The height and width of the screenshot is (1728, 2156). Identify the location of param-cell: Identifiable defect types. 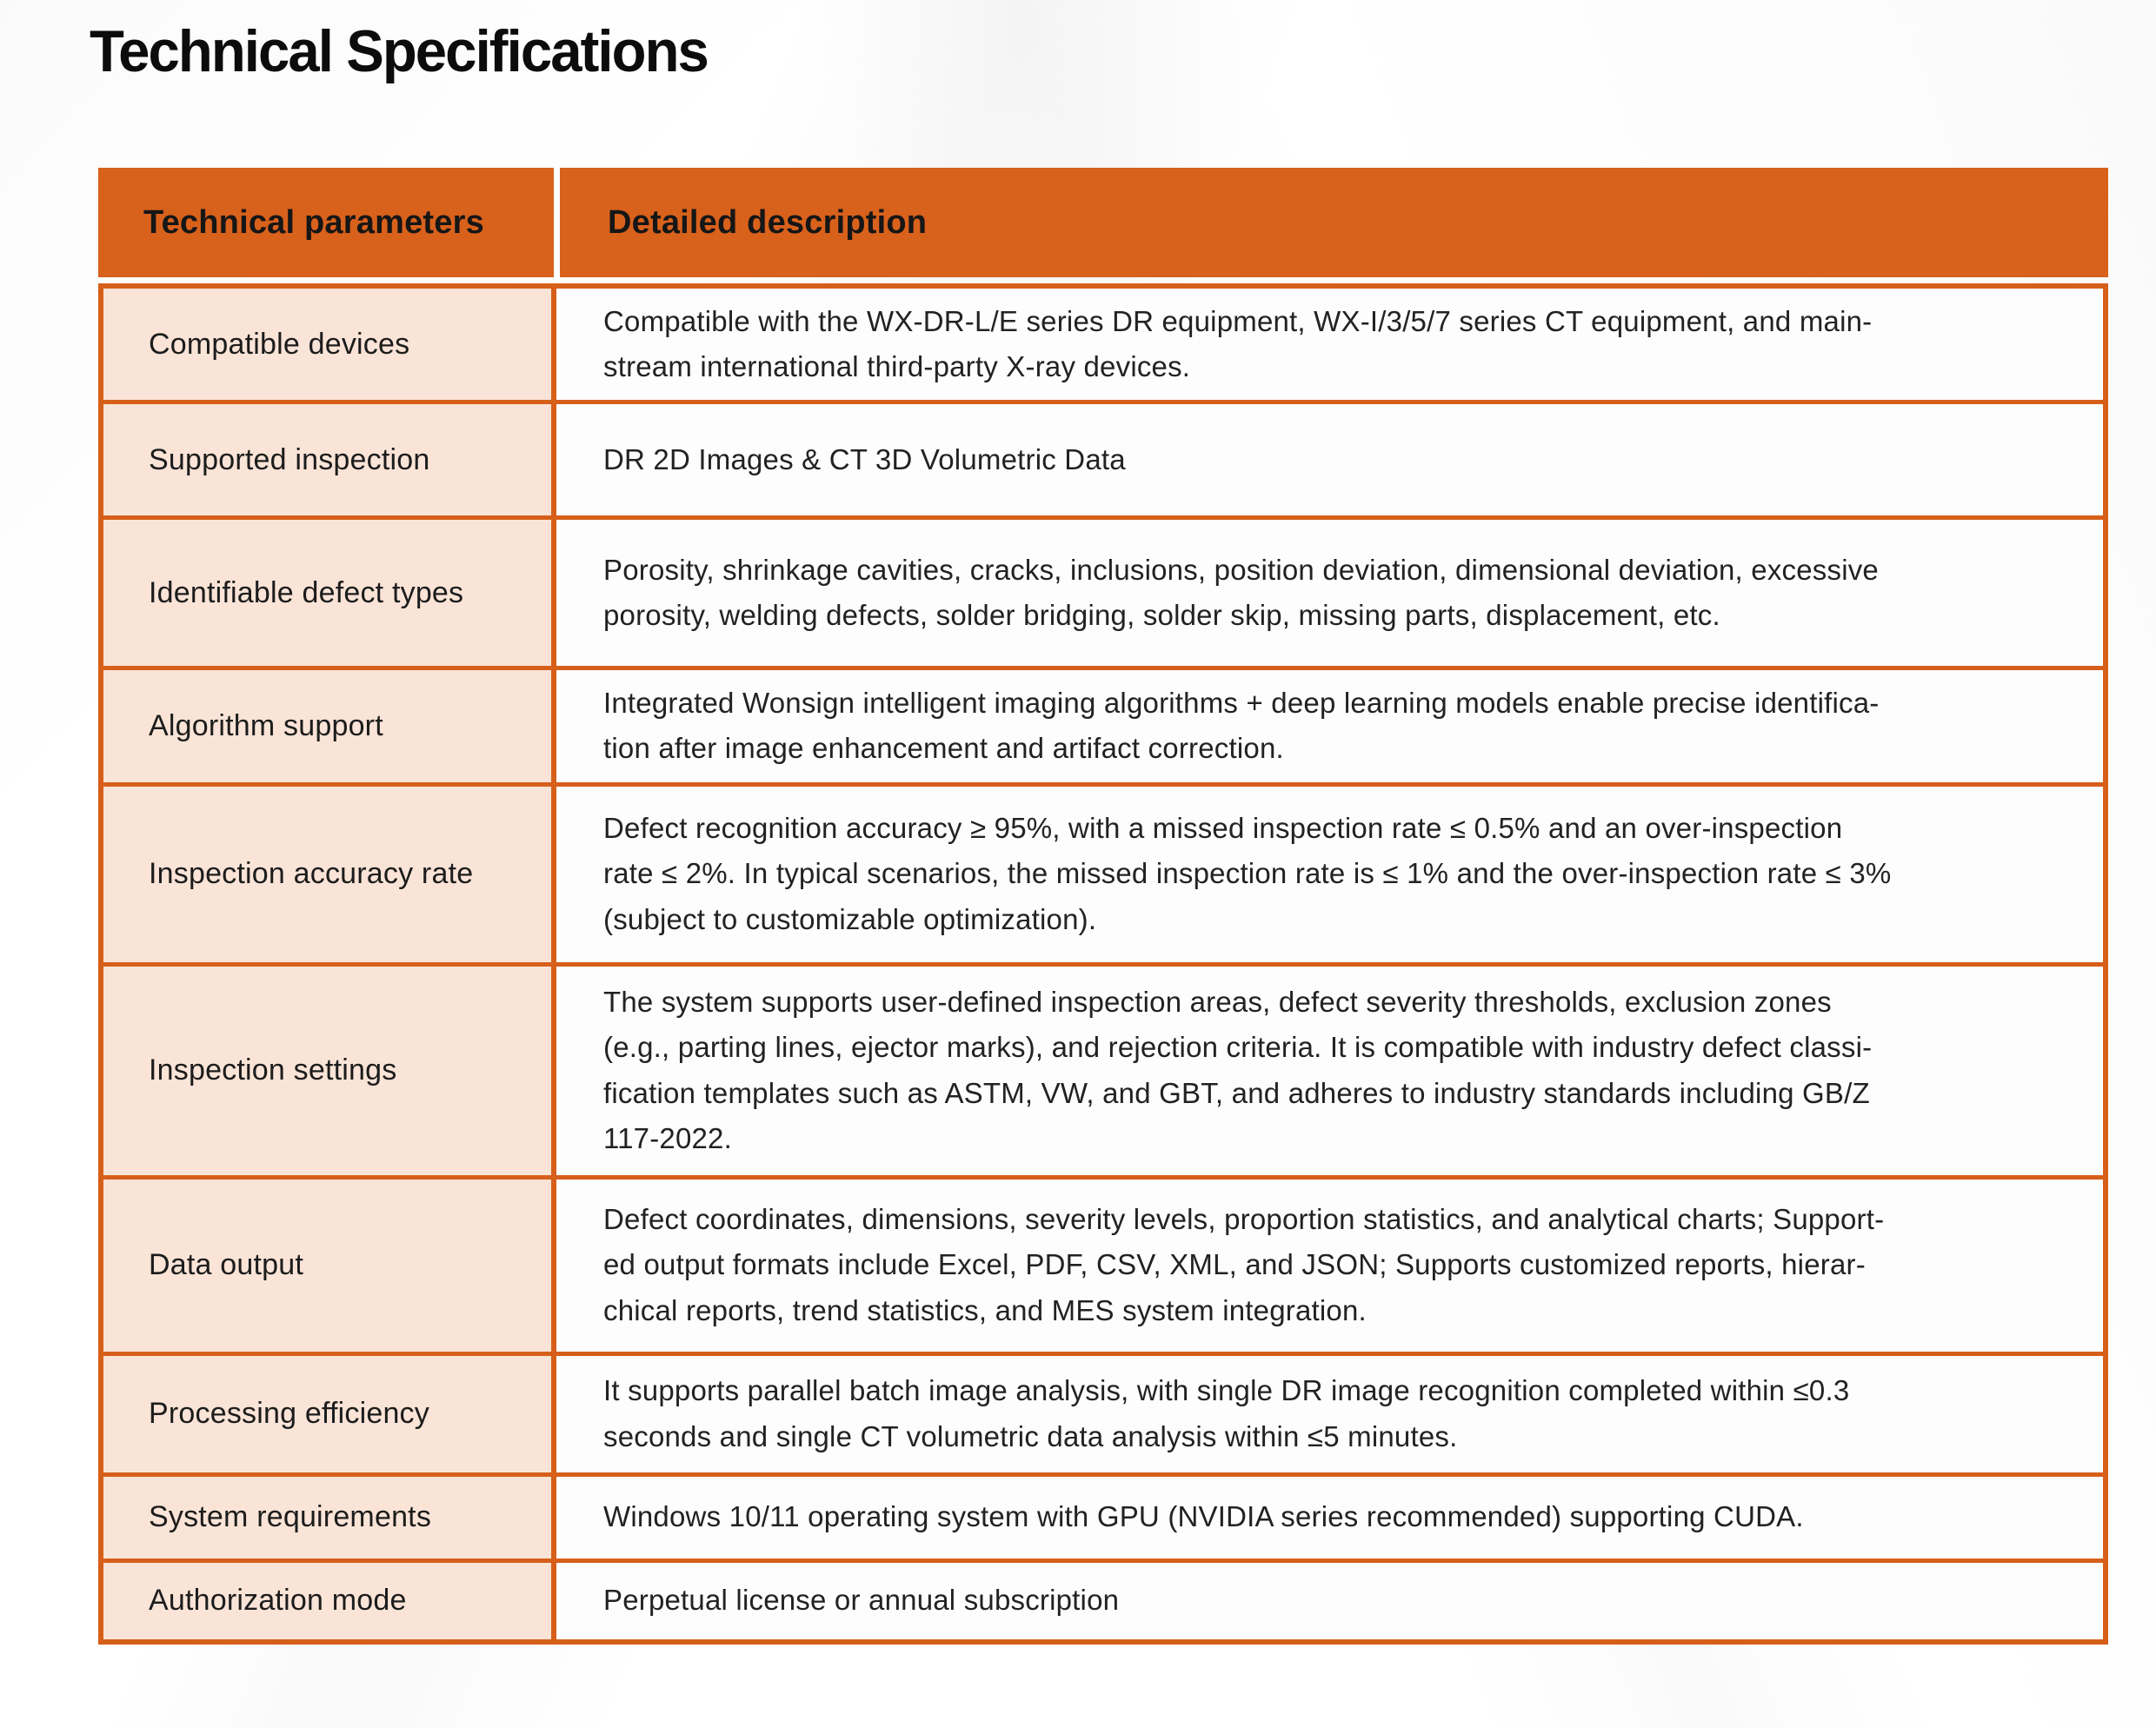
(330, 594).